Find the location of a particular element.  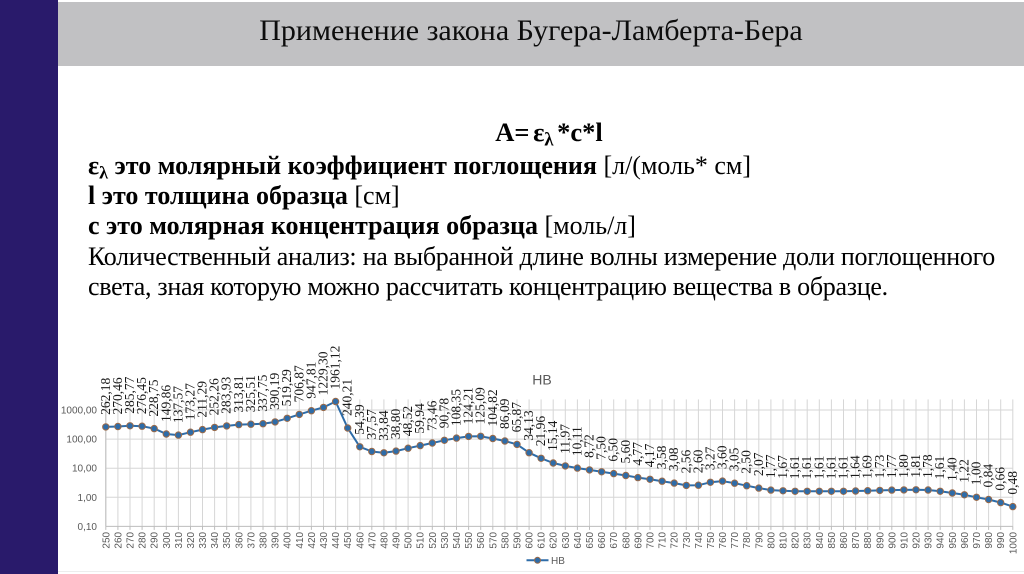

svg-text: 11,97 is located at coordinates (564, 439).